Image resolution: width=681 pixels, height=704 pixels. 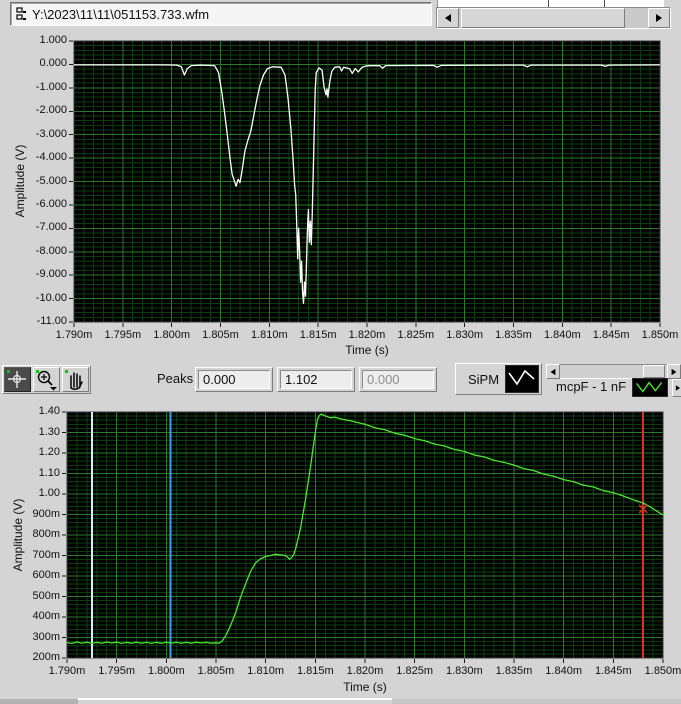 What do you see at coordinates (51, 203) in the screenshot?
I see `y-tick-label: -6.000` at bounding box center [51, 203].